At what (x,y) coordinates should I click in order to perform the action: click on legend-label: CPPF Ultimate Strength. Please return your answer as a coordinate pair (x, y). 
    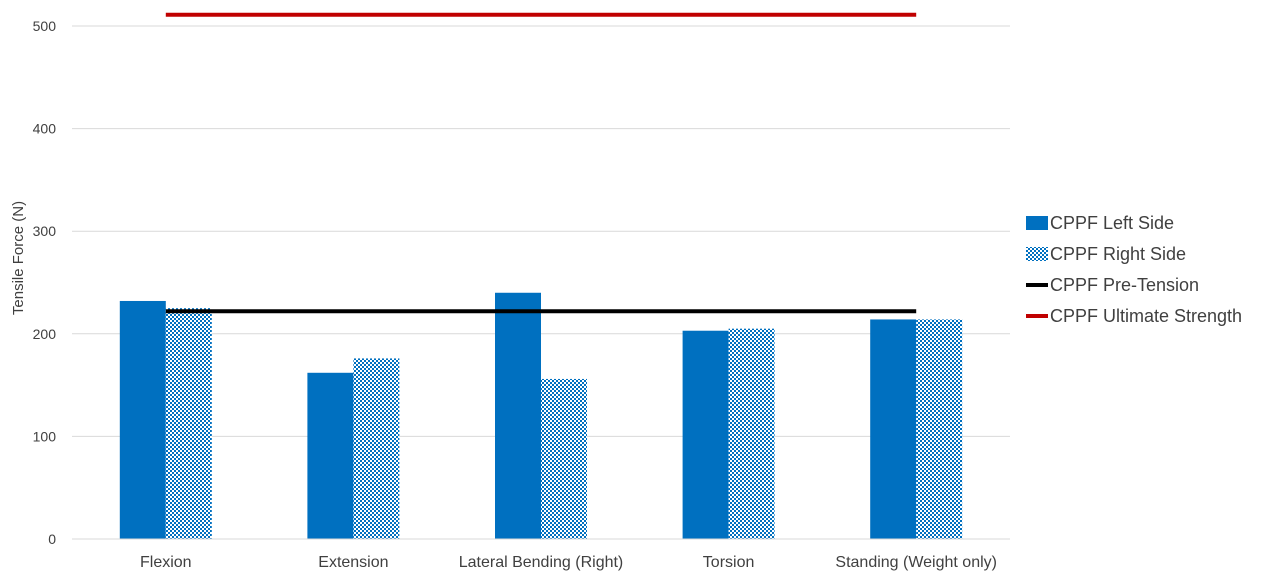
    Looking at the image, I should click on (1146, 316).